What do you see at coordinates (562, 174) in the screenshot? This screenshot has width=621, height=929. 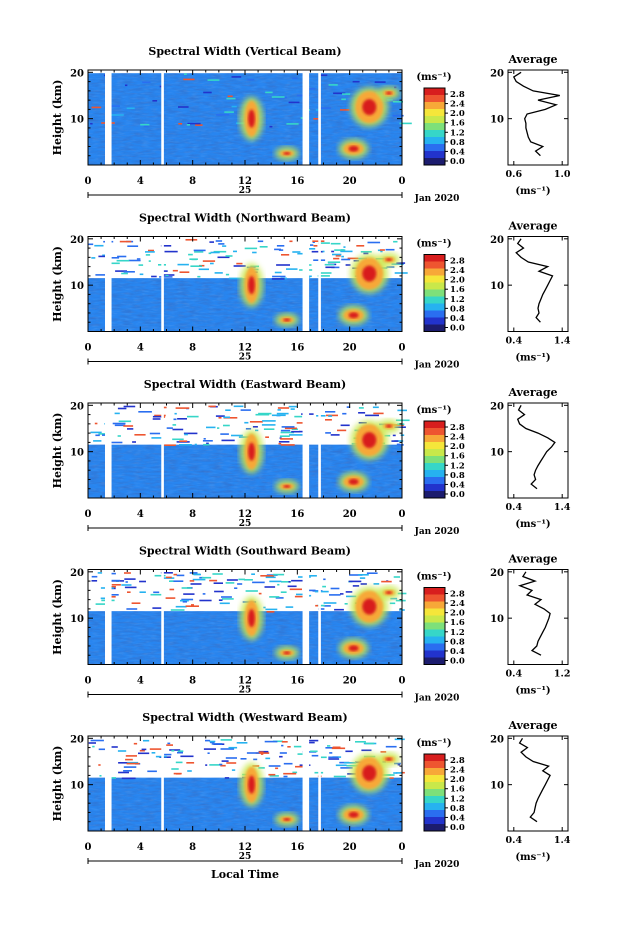 I see `avg-x-tick-label: 1.0` at bounding box center [562, 174].